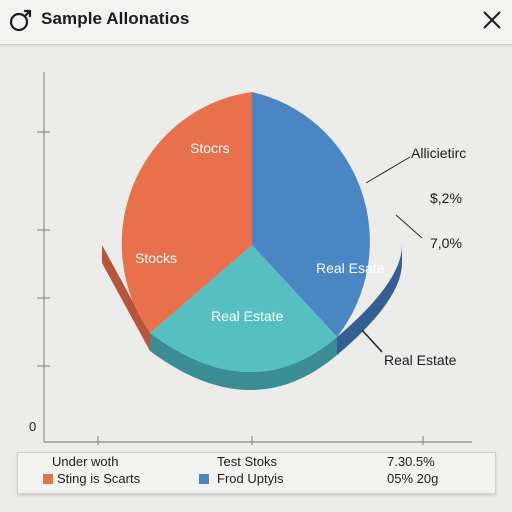 Image resolution: width=512 pixels, height=512 pixels. What do you see at coordinates (20, 20) in the screenshot?
I see `circle-arrow-icon` at bounding box center [20, 20].